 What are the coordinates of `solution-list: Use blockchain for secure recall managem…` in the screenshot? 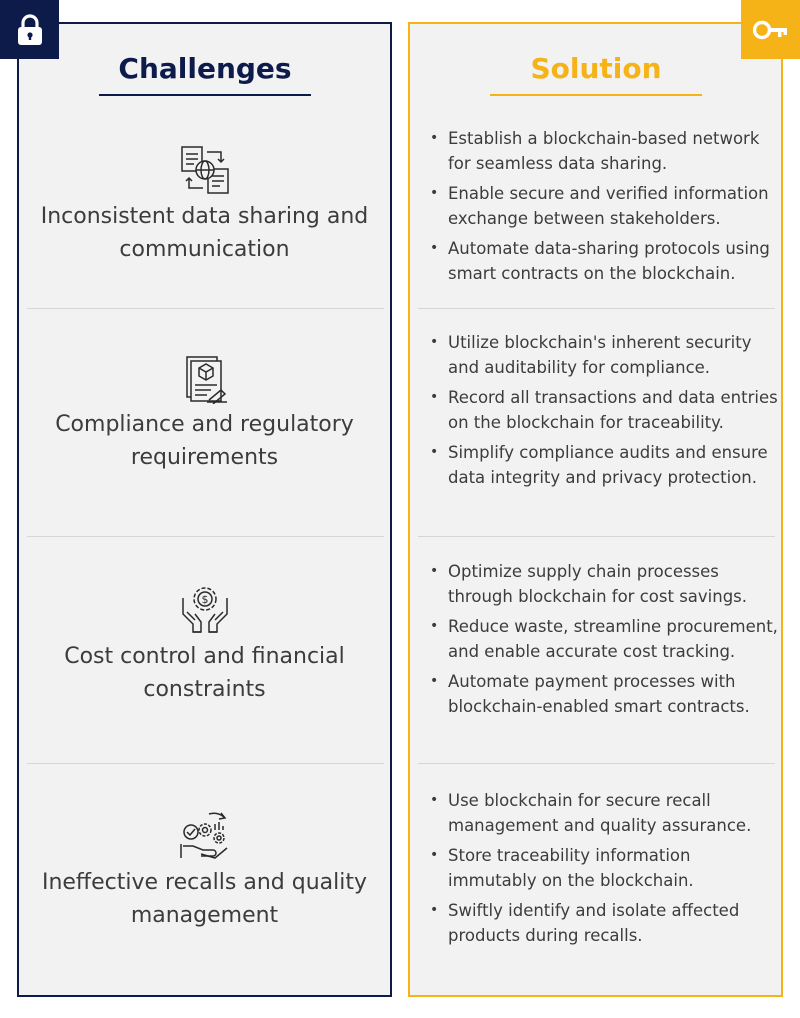 It's located at (604, 870).